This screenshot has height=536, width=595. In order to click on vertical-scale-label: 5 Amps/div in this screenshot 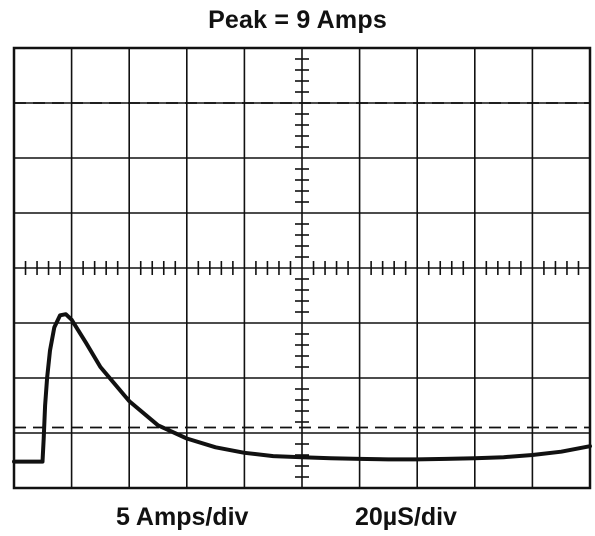, I will do `click(182, 517)`.